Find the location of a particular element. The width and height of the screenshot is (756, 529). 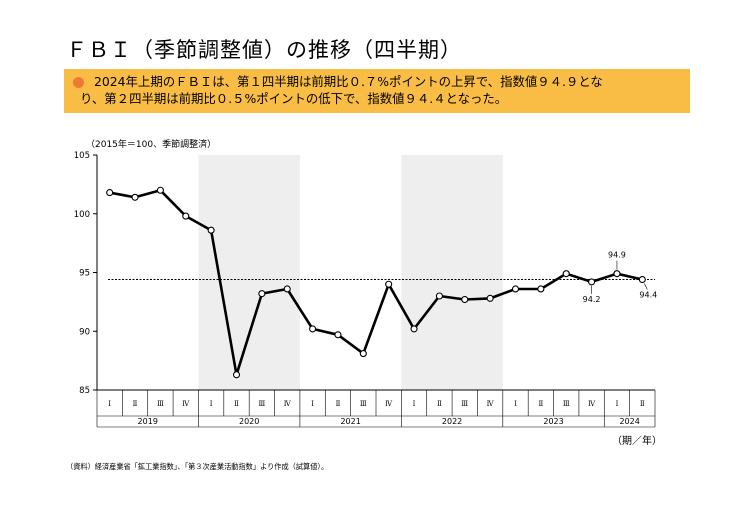

shaded-region-2020 is located at coordinates (249, 272).